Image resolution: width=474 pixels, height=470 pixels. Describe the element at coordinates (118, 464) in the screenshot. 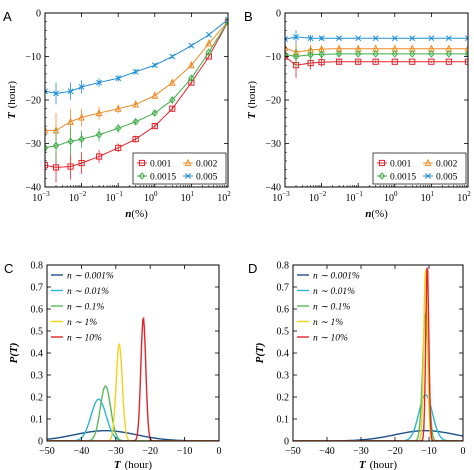

I see `x-axis-var: T` at that location.